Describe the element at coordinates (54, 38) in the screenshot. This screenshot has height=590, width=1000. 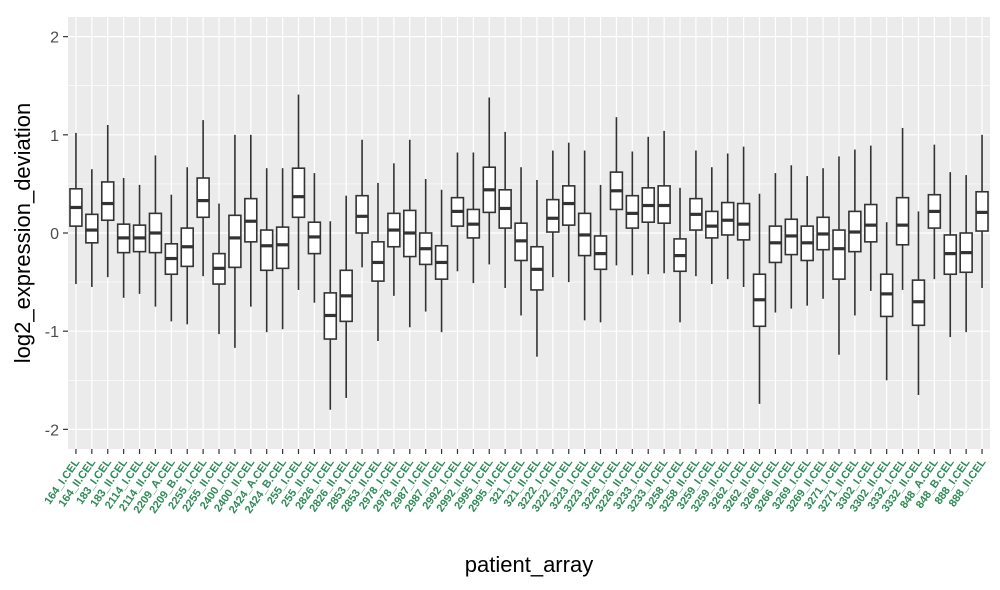
I see `y-tick-label: 2` at that location.